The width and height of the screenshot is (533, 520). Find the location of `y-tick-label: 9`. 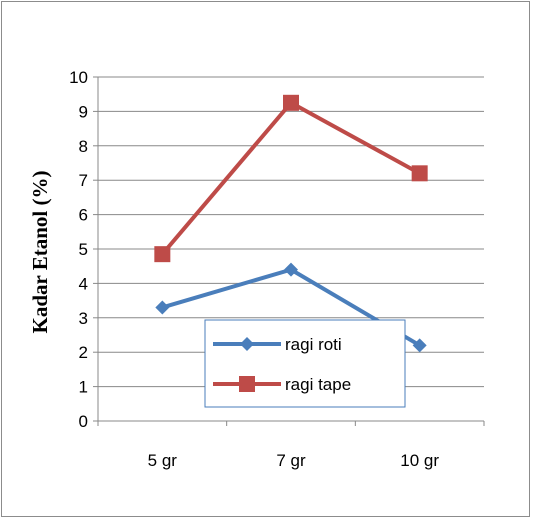

y-tick-label: 9 is located at coordinates (83, 111).